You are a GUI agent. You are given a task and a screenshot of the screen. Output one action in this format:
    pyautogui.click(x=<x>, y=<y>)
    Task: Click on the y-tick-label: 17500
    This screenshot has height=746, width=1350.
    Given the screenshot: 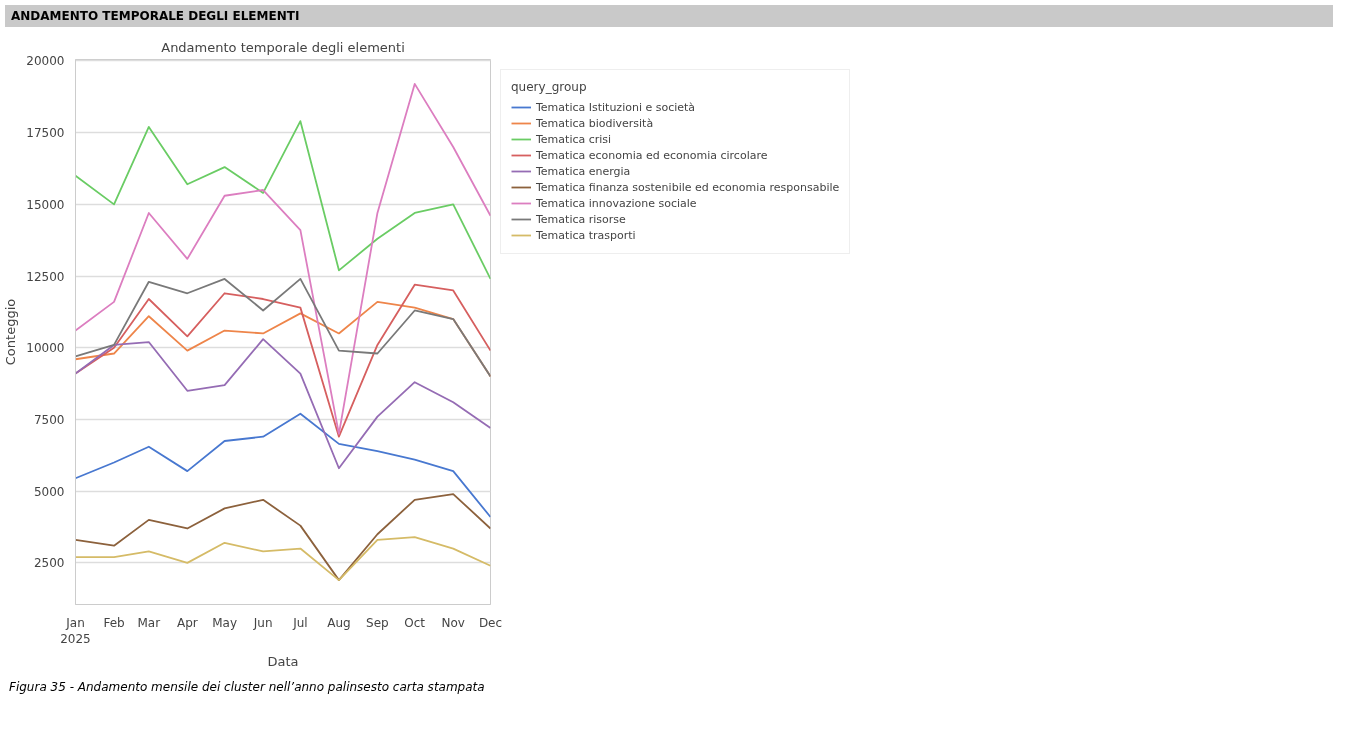 What is the action you would take?
    pyautogui.click(x=45, y=133)
    